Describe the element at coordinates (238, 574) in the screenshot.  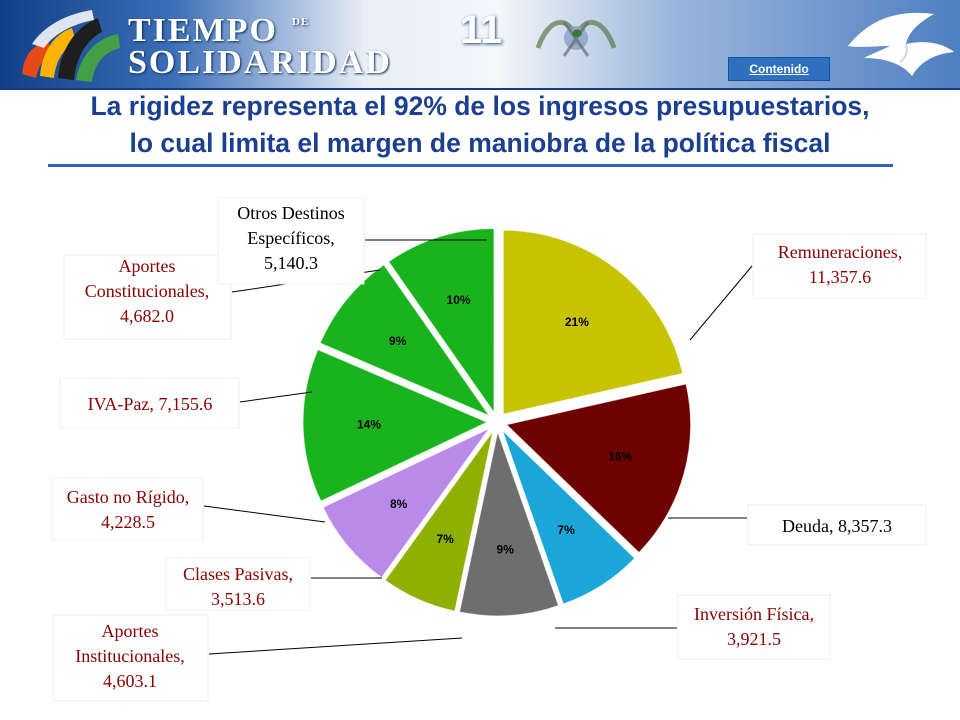
I see `callout-label-clases-pasivas: Clases Pasivas,` at that location.